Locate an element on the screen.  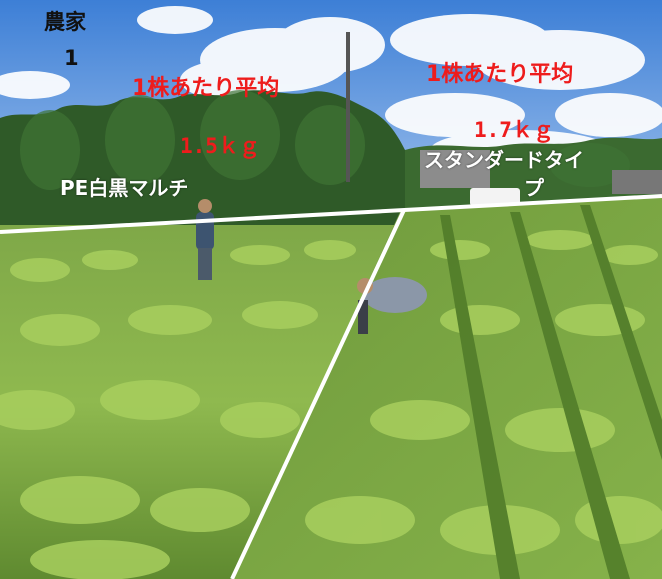
truck is located at coordinates (495, 197).